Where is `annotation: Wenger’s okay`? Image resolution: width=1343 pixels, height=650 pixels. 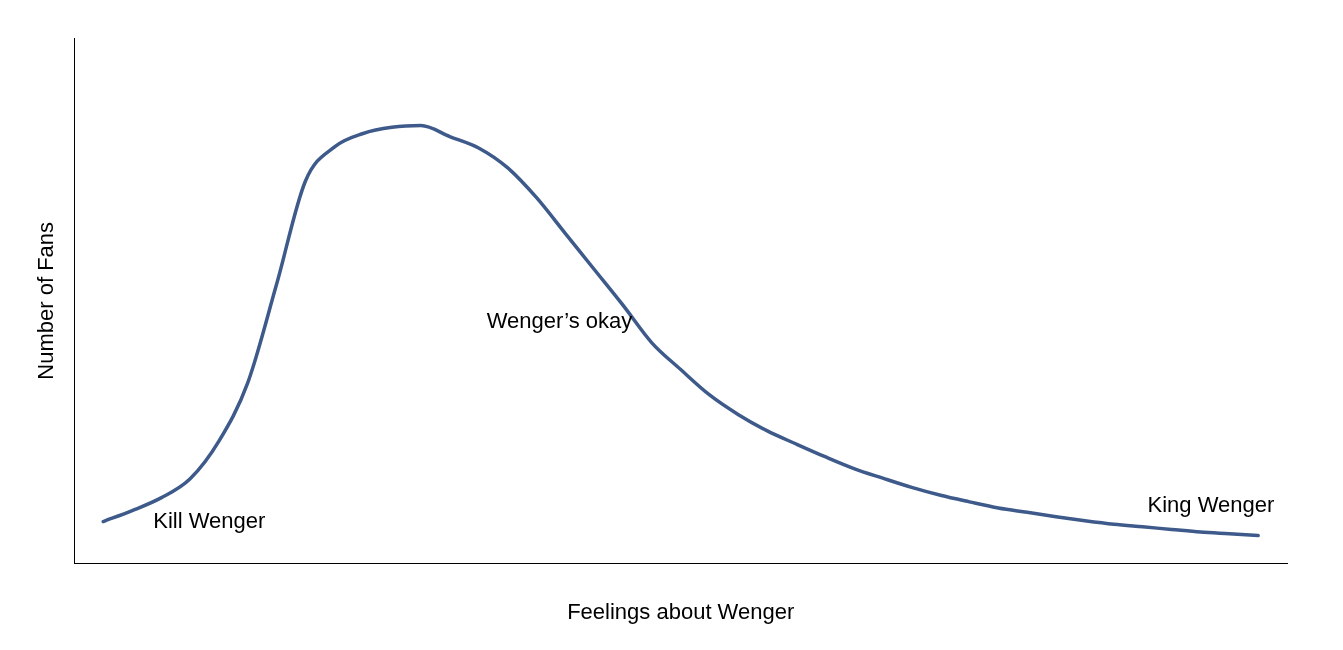
annotation: Wenger’s okay is located at coordinates (559, 320).